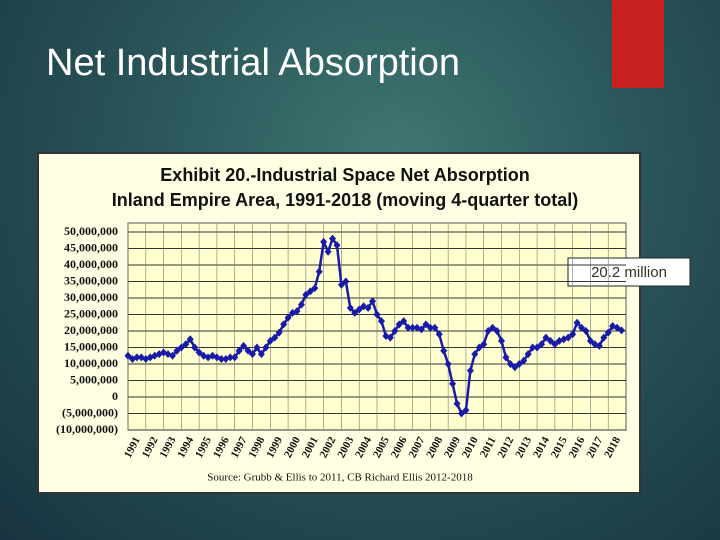  I want to click on y-tick-label: 15,000,000, so click(91, 346).